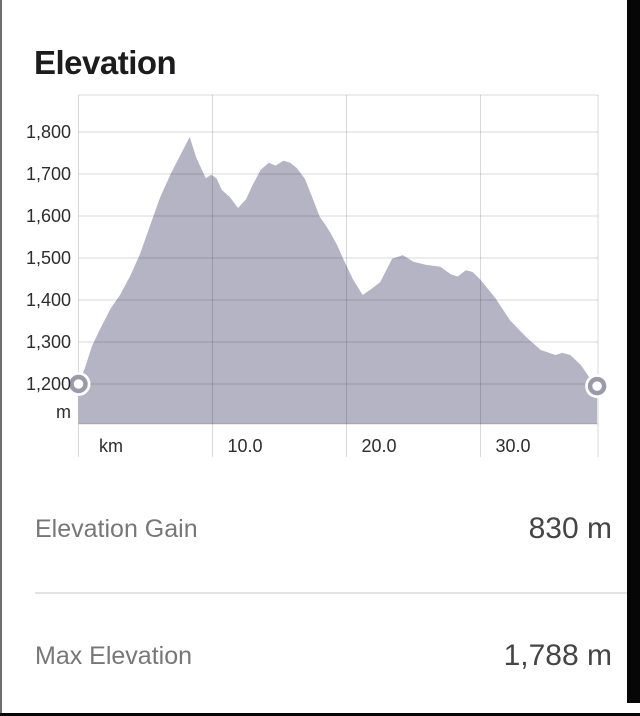 Image resolution: width=640 pixels, height=716 pixels. Describe the element at coordinates (48, 258) in the screenshot. I see `y-tick-label: 1,500` at that location.